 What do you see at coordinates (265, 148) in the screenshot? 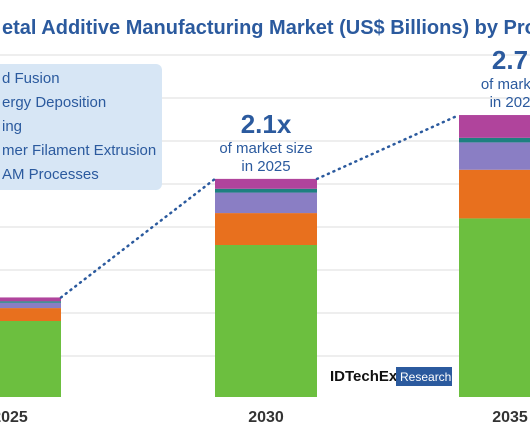
I see `growth-note-line1: of market size` at bounding box center [265, 148].